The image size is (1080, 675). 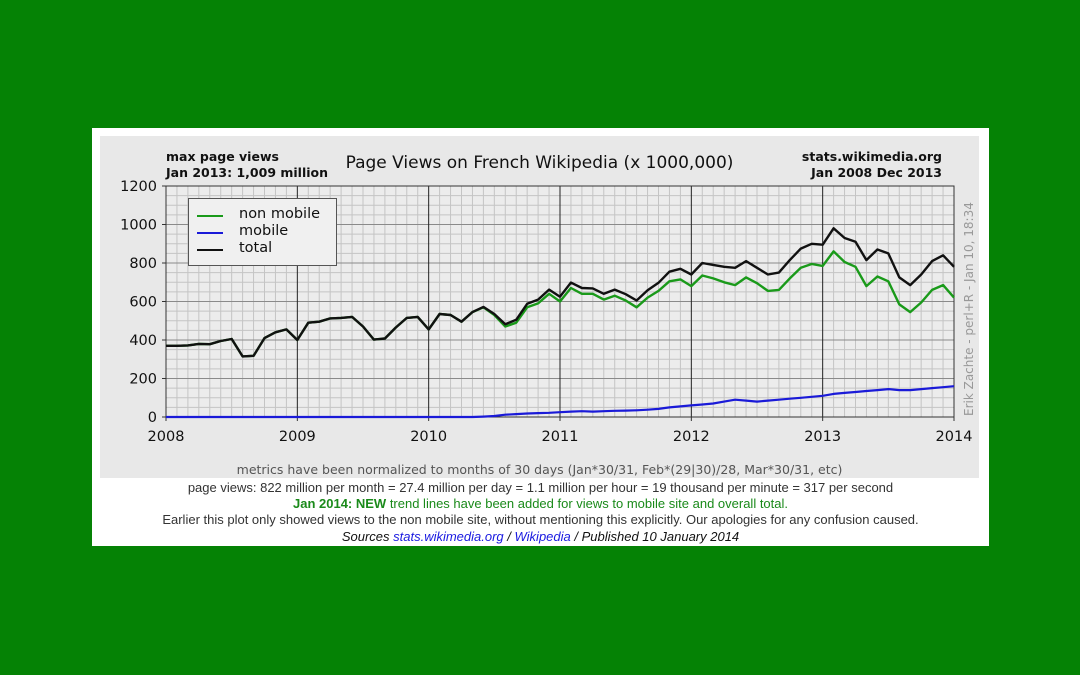 What do you see at coordinates (280, 214) in the screenshot?
I see `legend-label-non-mobile: non mobile` at bounding box center [280, 214].